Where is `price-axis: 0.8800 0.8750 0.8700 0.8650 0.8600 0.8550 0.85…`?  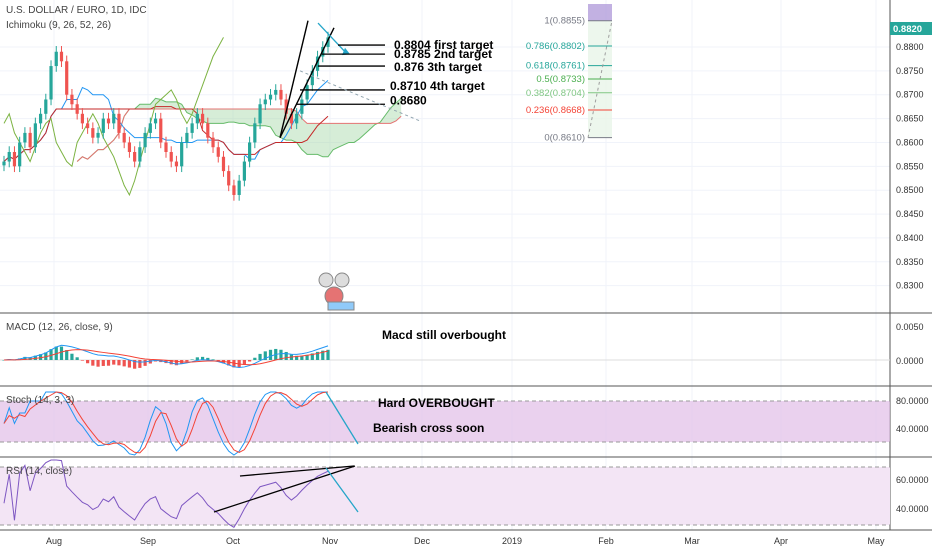 price-axis: 0.8800 0.8750 0.8700 0.8650 0.8600 0.8550 0.85… is located at coordinates (910, 166).